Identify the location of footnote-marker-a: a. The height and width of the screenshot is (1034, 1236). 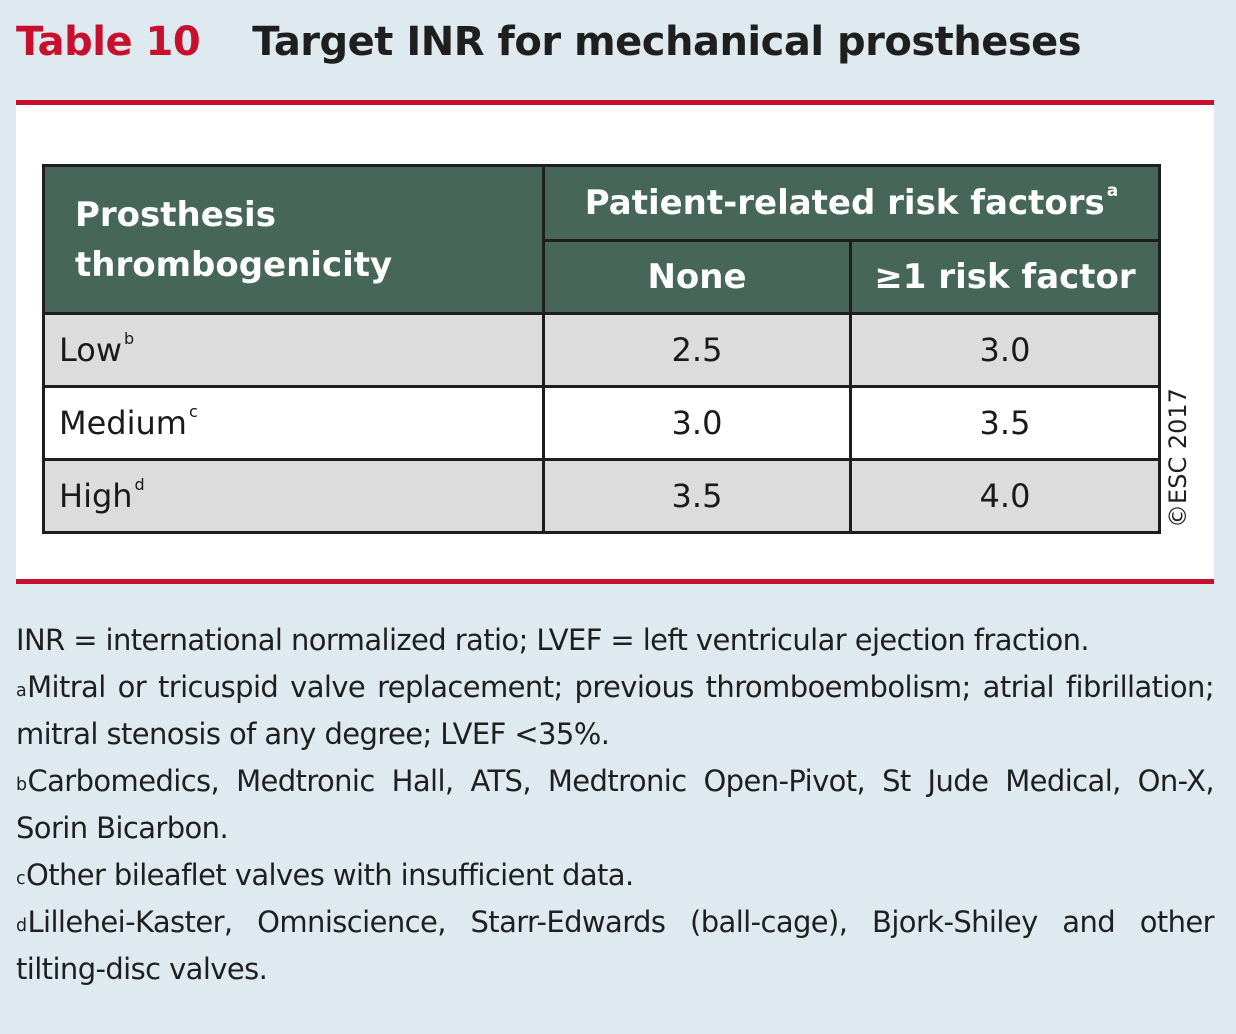
(1112, 191).